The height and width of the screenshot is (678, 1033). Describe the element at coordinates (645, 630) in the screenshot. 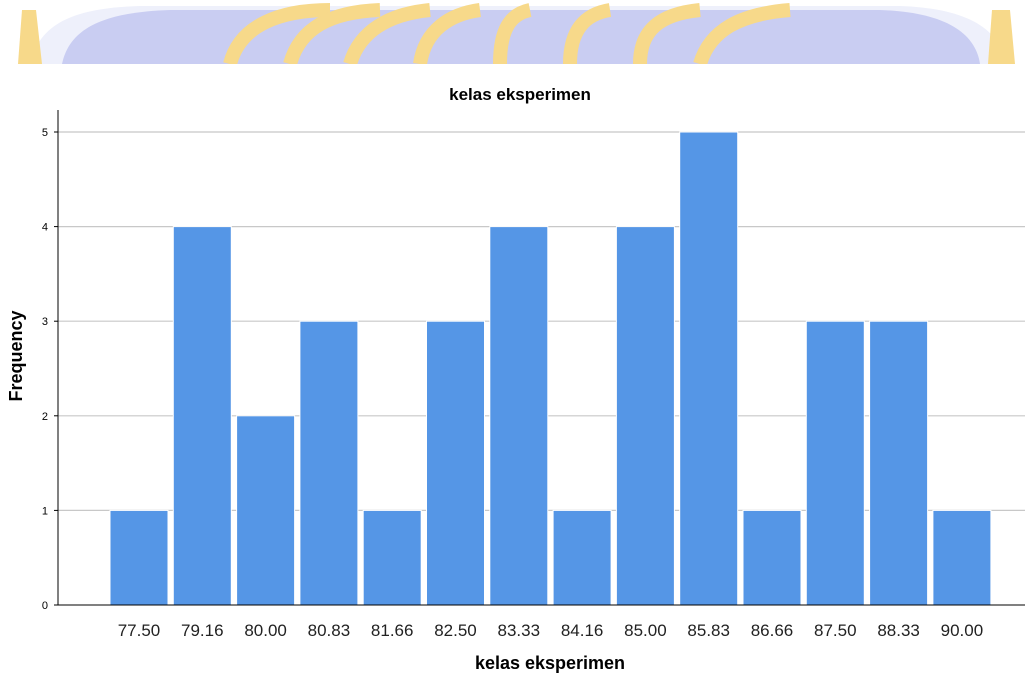

I see `x-tick-label: 85.00` at that location.